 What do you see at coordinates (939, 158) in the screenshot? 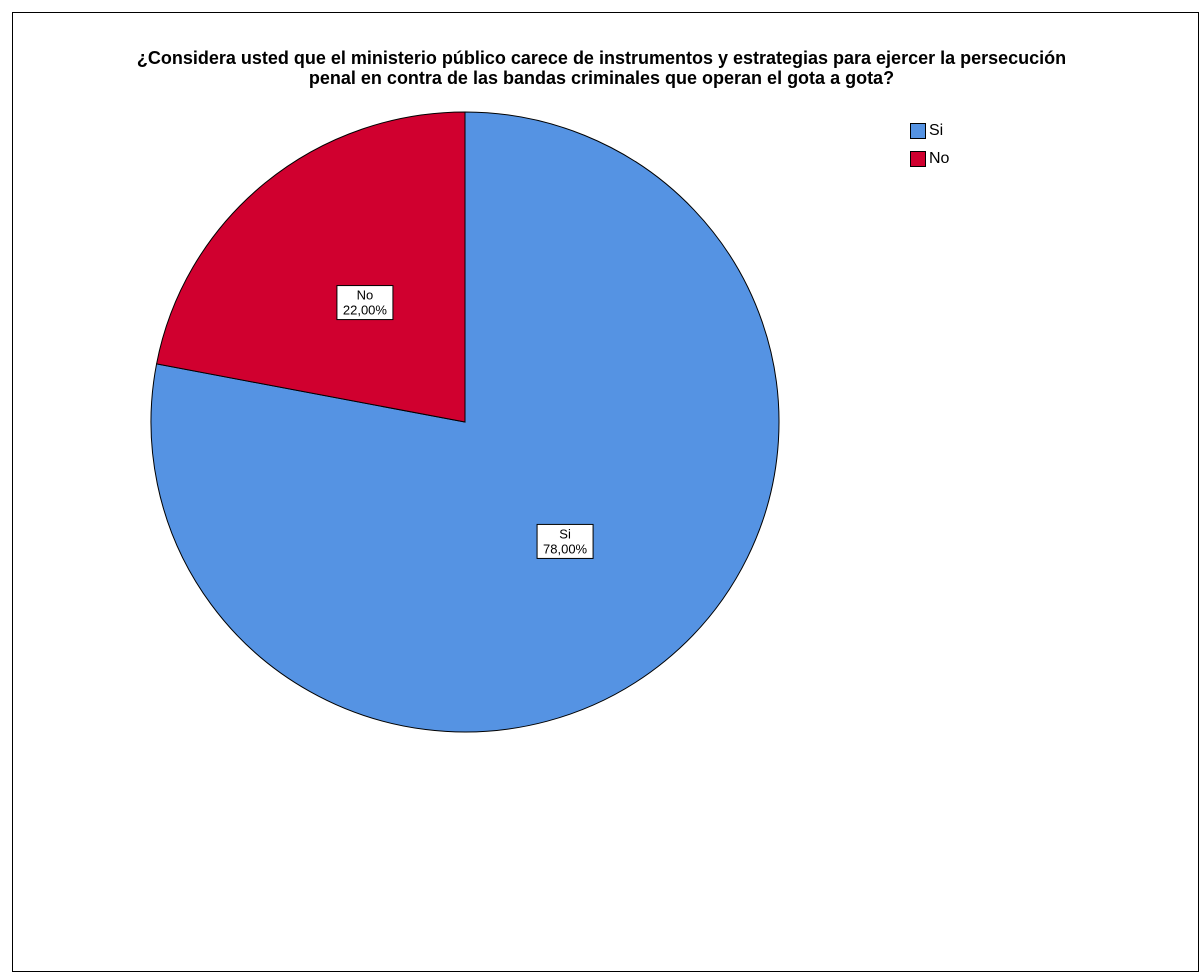
I see `legend-label-no: No` at bounding box center [939, 158].